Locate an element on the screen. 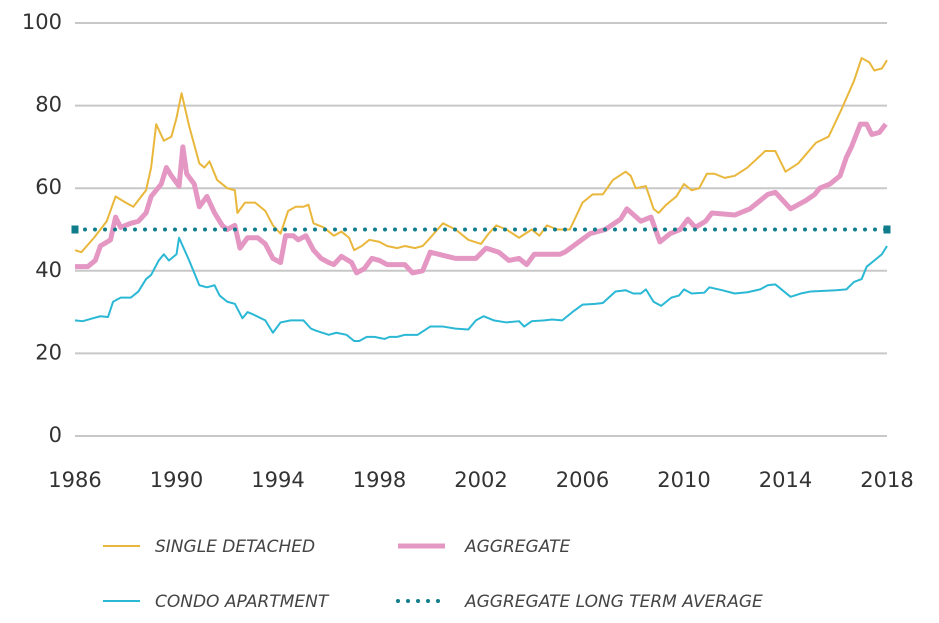 The height and width of the screenshot is (623, 939). series-line is located at coordinates (481, 289).